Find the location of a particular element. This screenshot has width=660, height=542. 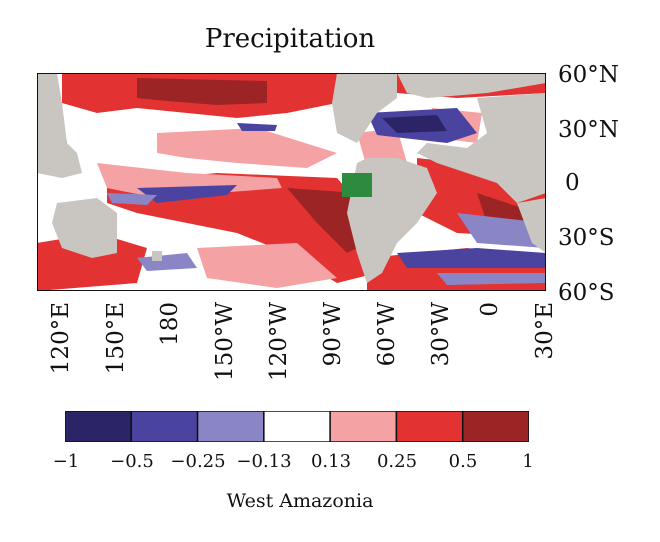

lon-label: 180 is located at coordinates (170, 324).